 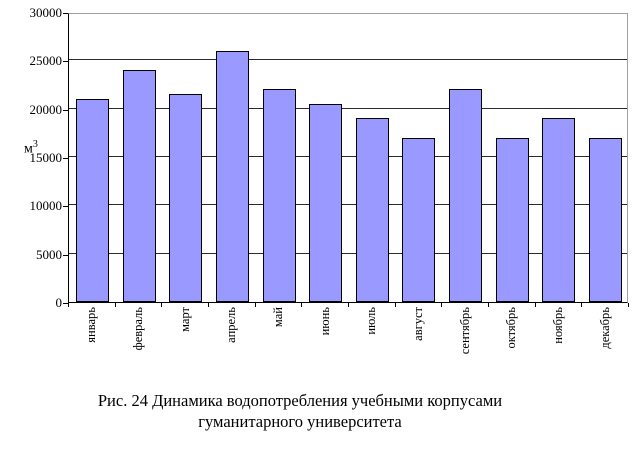 I want to click on x-axis-label-январь: январь, so click(x=91, y=325).